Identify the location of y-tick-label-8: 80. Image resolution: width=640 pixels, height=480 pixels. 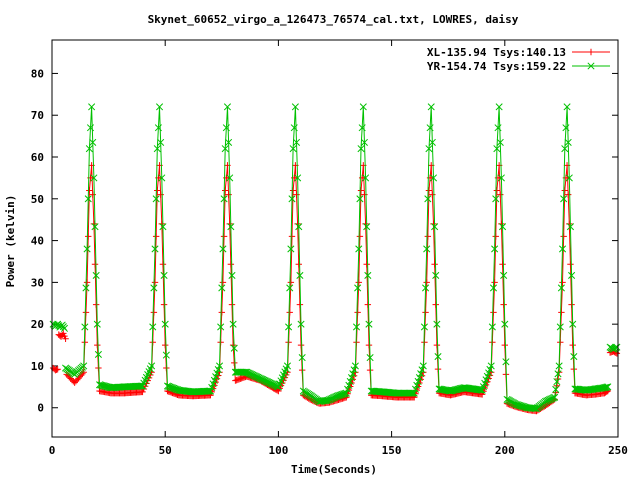
(37, 73).